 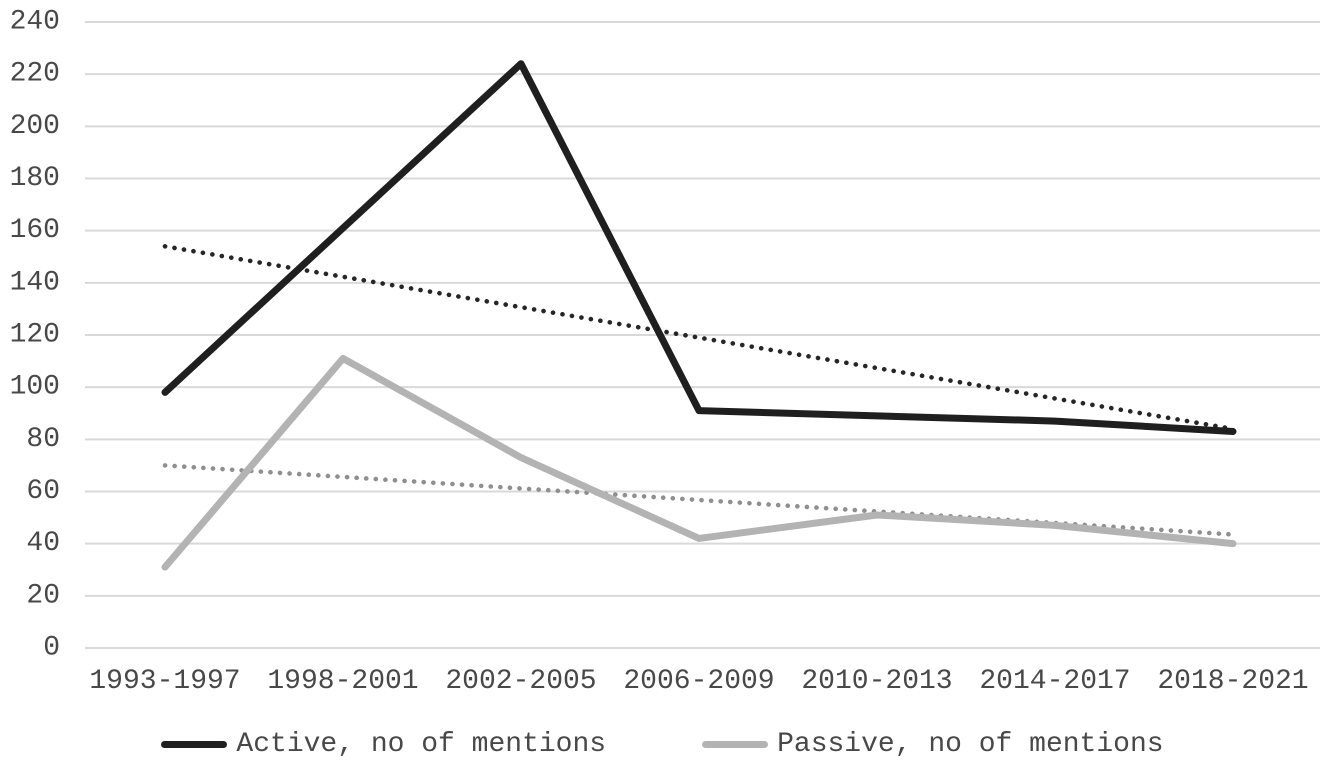 I want to click on legend-item-passive: Passive, no of mentions, so click(x=933, y=744).